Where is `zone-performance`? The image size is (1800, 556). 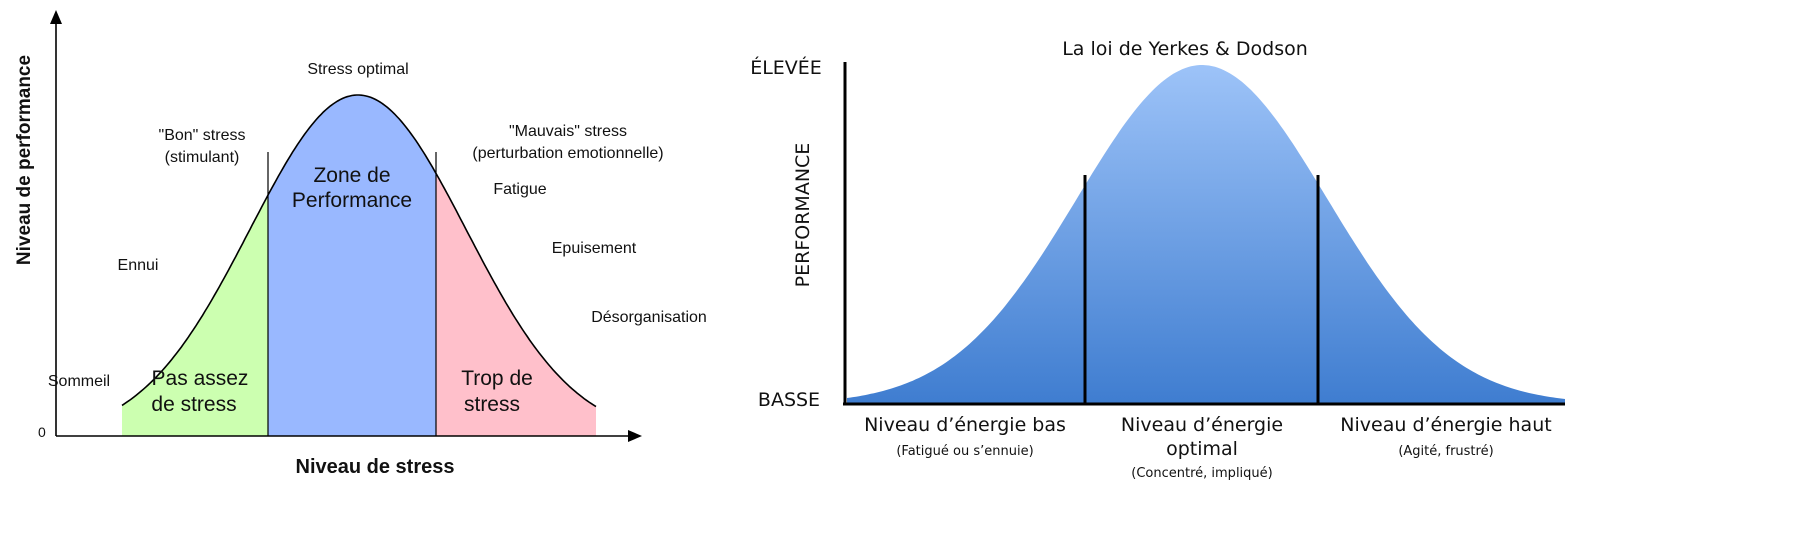
zone-performance is located at coordinates (352, 265).